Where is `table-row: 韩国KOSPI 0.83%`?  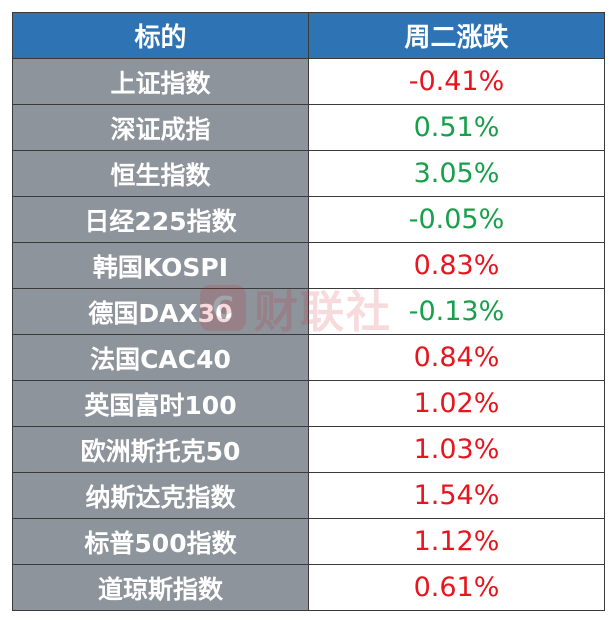
table-row: 韩国KOSPI 0.83% is located at coordinates (308, 265).